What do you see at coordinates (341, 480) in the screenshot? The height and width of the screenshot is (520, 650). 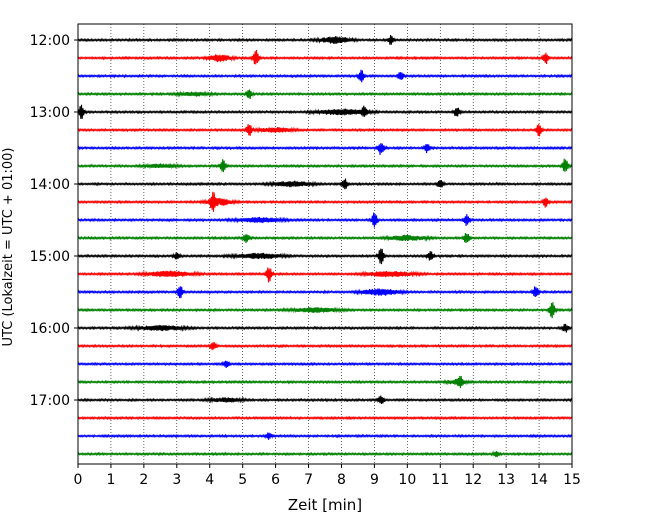 I see `x-tick-label: 8` at bounding box center [341, 480].